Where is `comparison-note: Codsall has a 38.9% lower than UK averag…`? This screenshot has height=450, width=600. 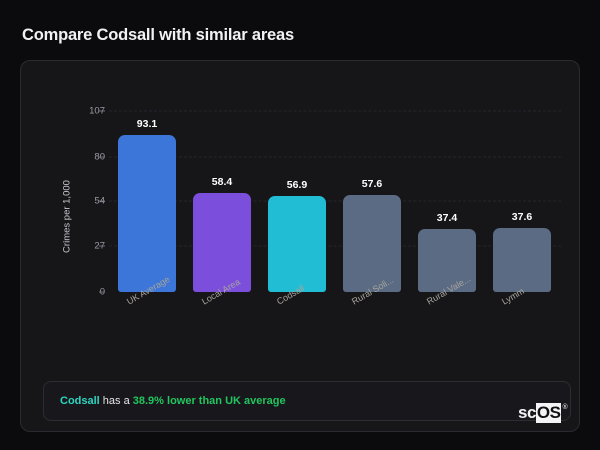 comparison-note: Codsall has a 38.9% lower than UK averag… is located at coordinates (307, 401).